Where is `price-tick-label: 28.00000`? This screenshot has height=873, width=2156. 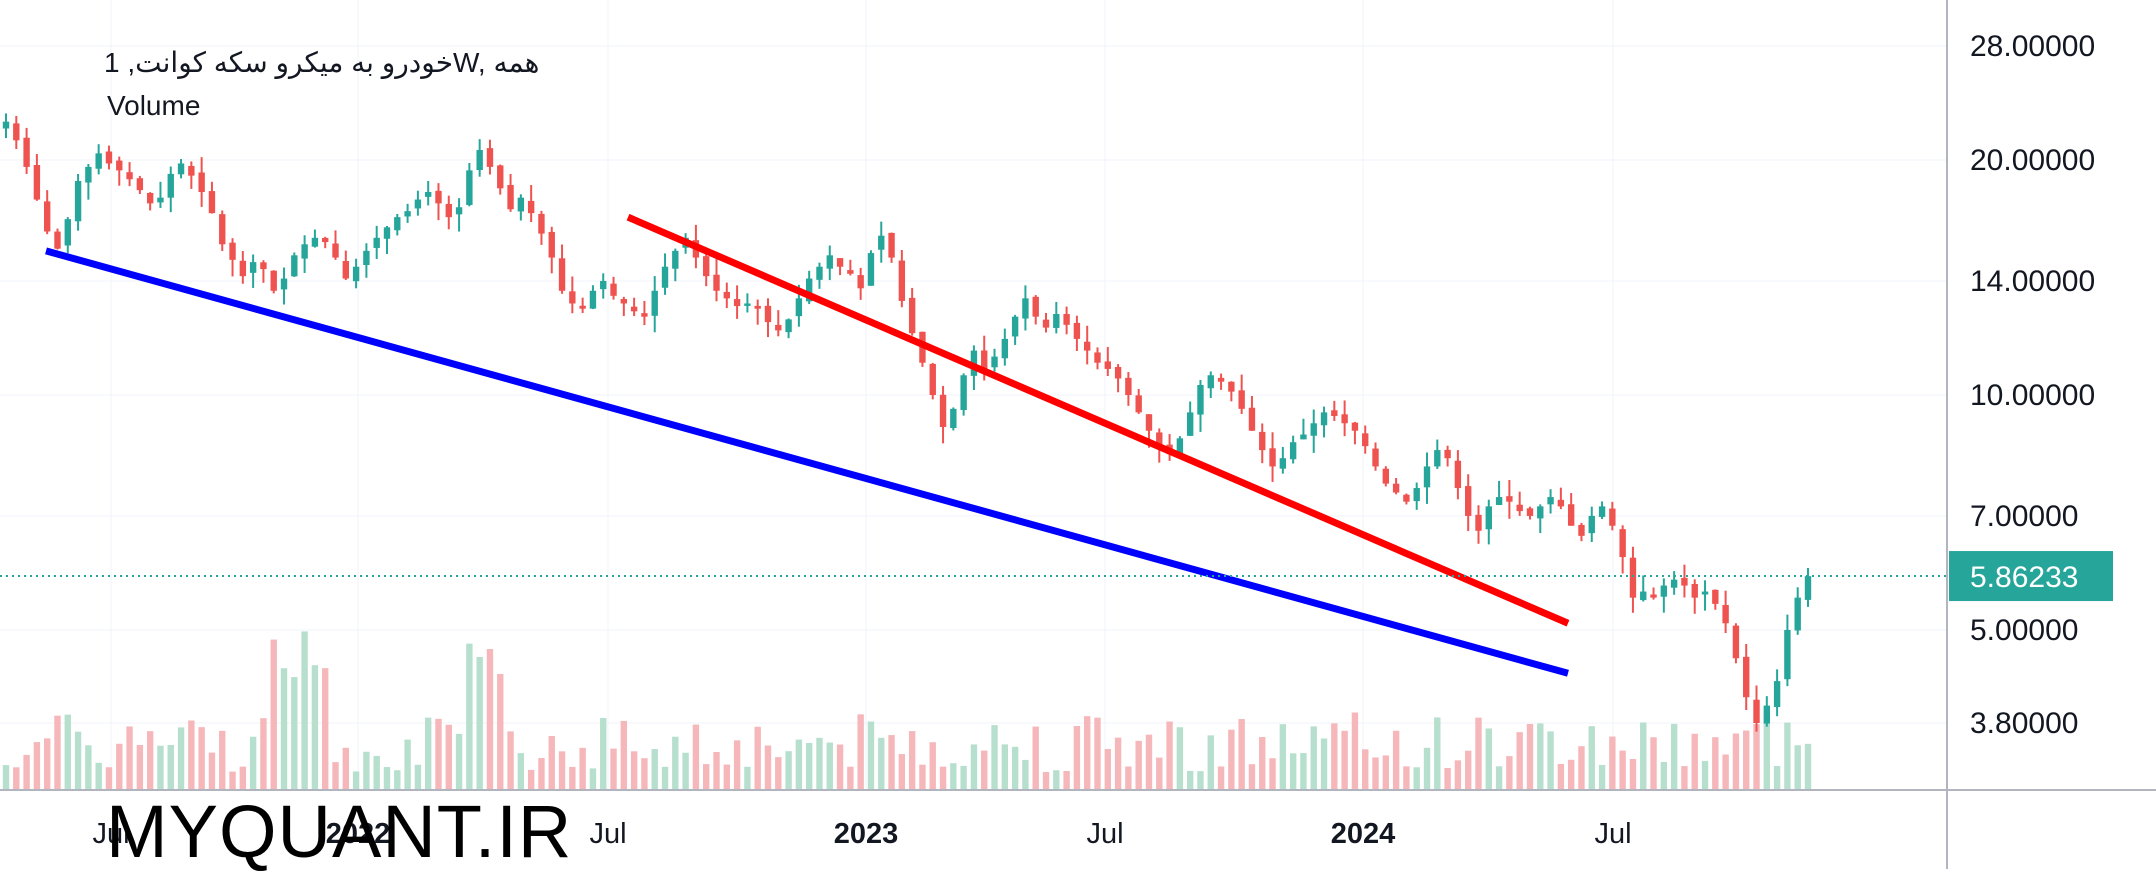
price-tick-label: 28.00000 is located at coordinates (2032, 46).